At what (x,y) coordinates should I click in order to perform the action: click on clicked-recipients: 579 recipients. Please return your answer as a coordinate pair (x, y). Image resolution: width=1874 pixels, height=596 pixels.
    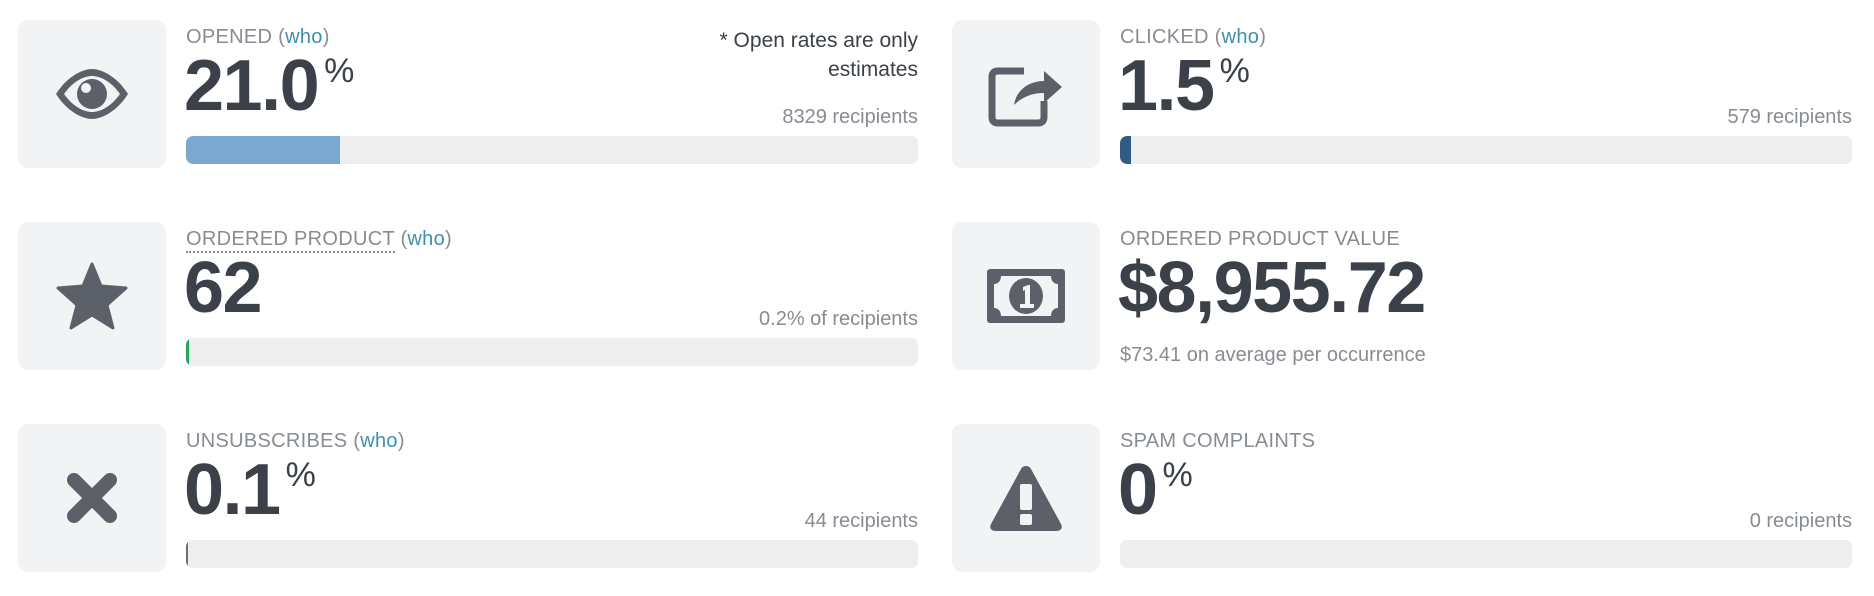
    Looking at the image, I should click on (1789, 117).